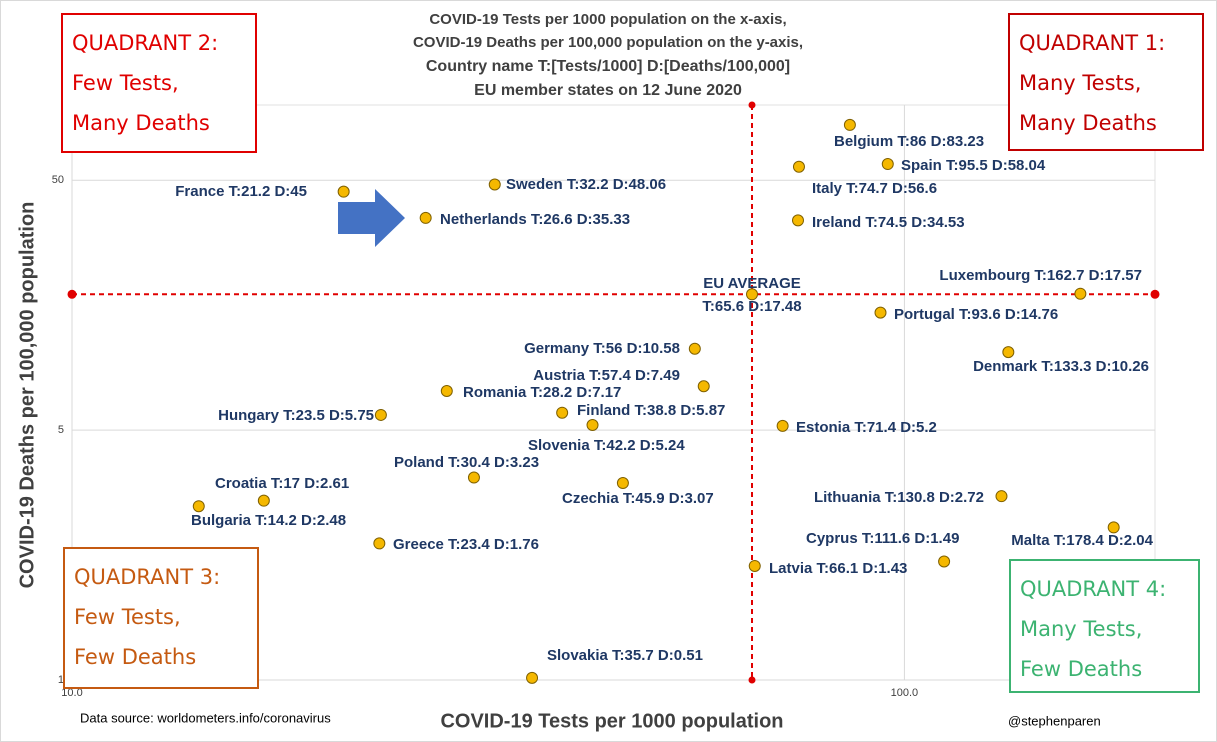 The image size is (1217, 742). I want to click on x-tick-label: 10.0, so click(71, 693).